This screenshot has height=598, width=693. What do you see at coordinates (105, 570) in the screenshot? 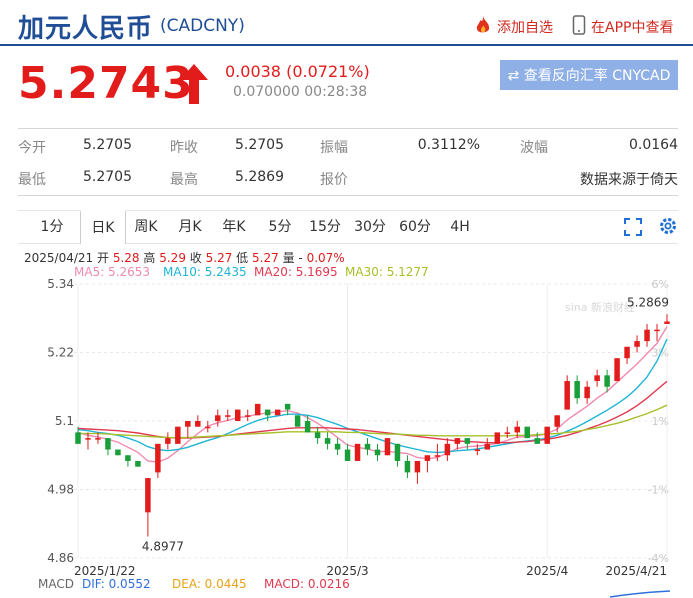
I see `x-tick-label: 2025/1/22` at bounding box center [105, 570].